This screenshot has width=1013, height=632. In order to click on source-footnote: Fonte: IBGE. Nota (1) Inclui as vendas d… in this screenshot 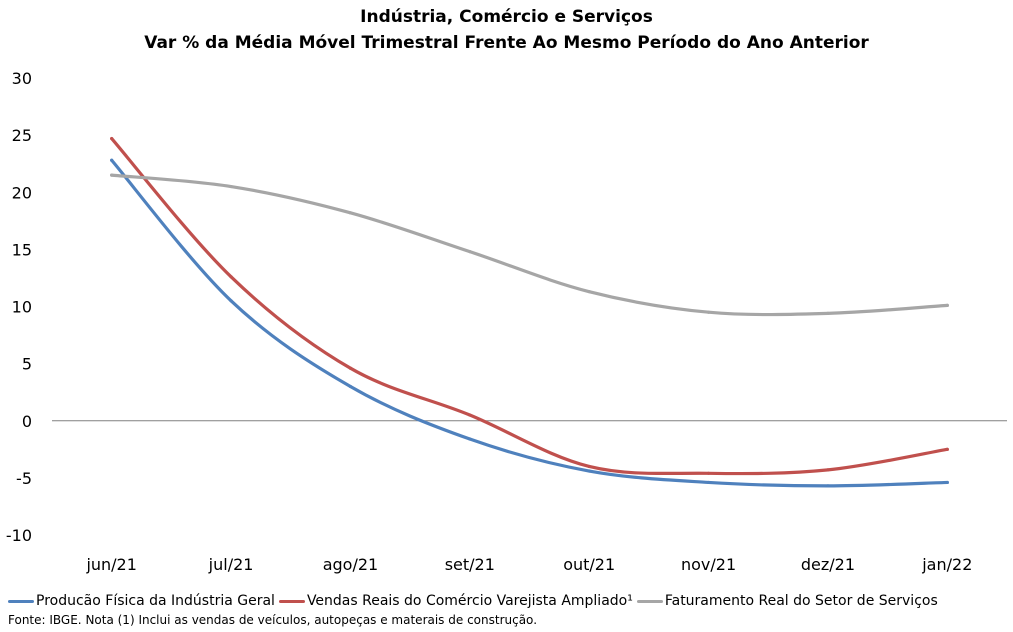, I will do `click(273, 620)`.